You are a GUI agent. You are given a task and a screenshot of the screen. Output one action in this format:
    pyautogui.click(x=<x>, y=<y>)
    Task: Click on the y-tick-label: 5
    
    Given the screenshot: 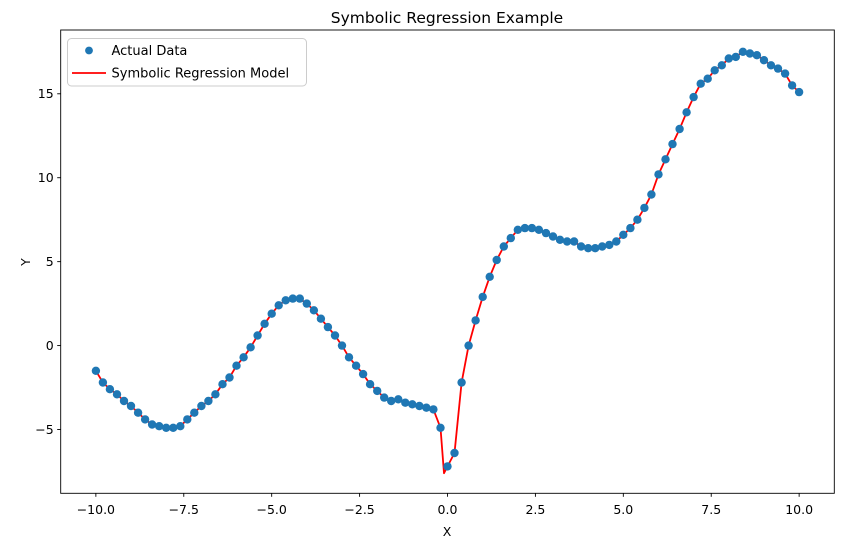 What is the action you would take?
    pyautogui.click(x=50, y=261)
    